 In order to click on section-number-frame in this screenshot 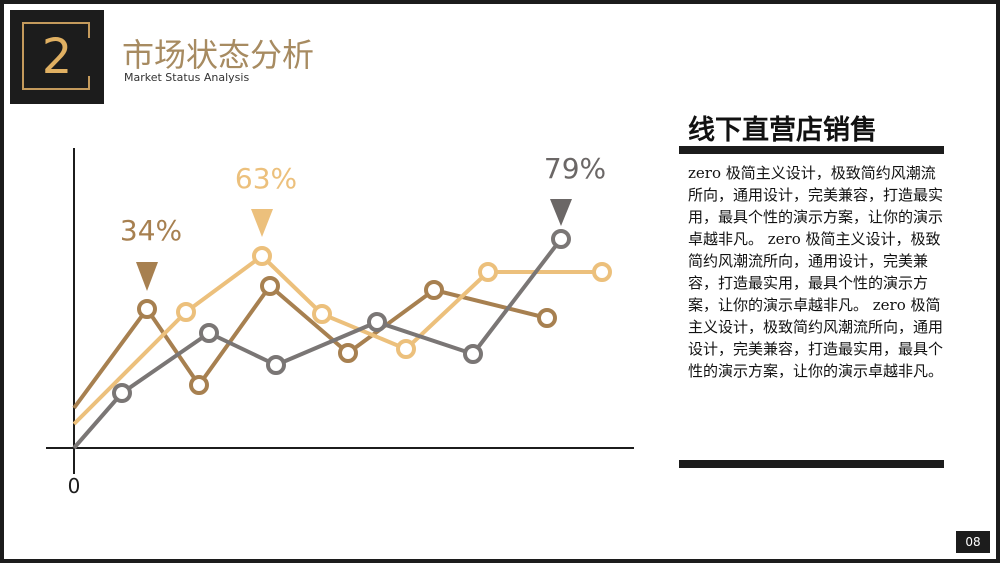, I will do `click(56, 56)`.